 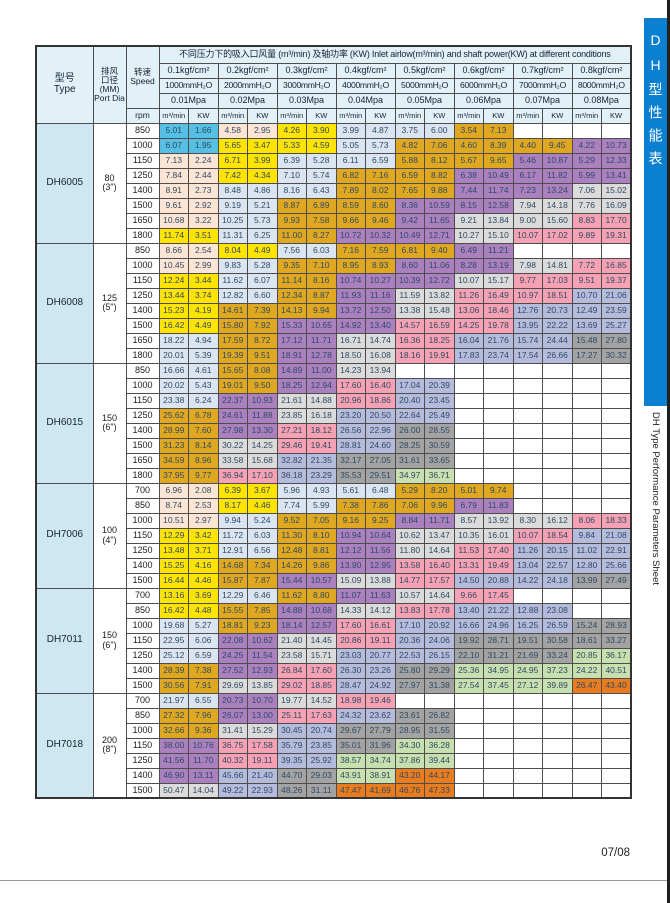 I want to click on cell-airflow: 7.38, so click(x=350, y=505).